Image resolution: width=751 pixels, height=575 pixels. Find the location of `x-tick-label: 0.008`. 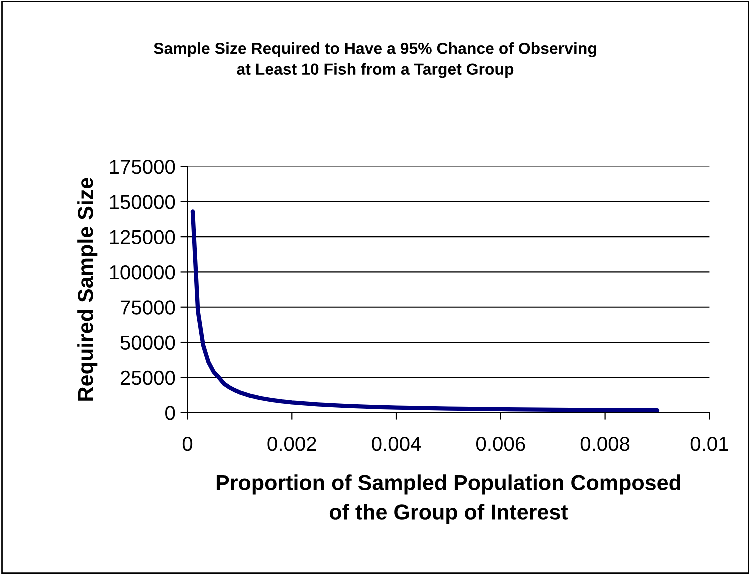

x-tick-label: 0.008 is located at coordinates (605, 444).